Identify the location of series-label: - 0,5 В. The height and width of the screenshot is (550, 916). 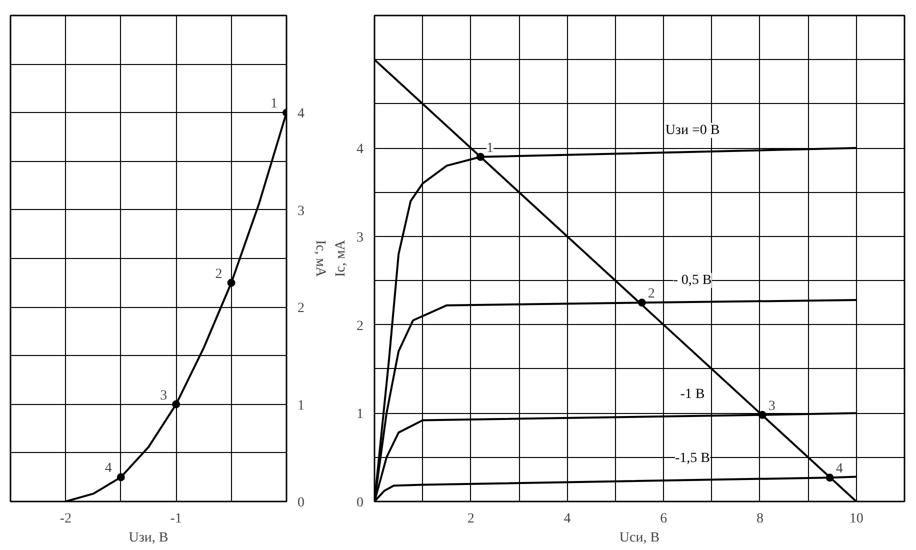
(692, 280).